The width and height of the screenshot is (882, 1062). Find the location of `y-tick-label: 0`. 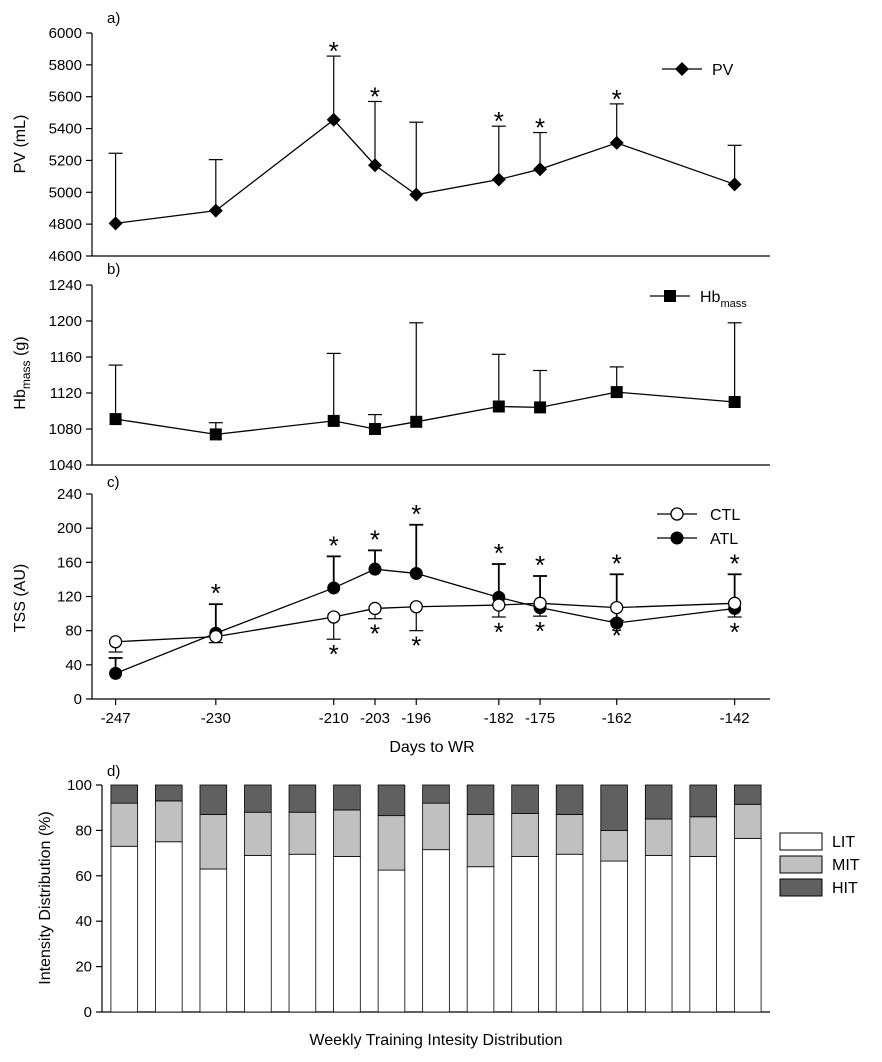

y-tick-label: 0 is located at coordinates (88, 1012).